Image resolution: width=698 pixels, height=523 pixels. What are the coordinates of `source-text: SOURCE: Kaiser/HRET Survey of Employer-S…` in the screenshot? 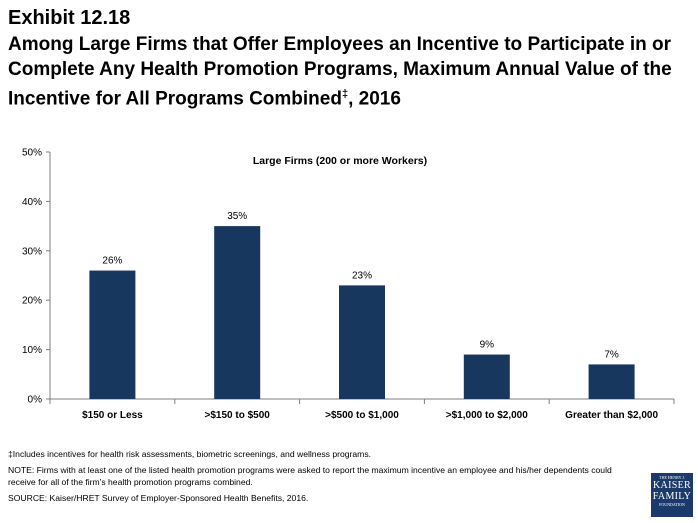 It's located at (158, 498).